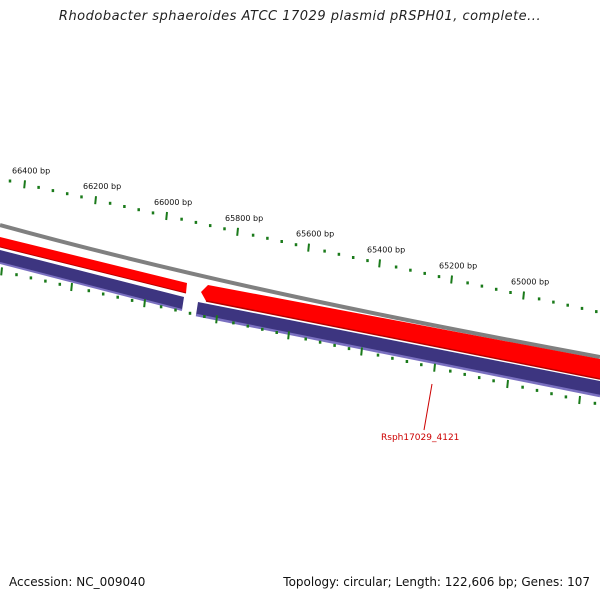 This screenshot has height=600, width=600. What do you see at coordinates (102, 186) in the screenshot?
I see `ruler-label: 66200 bp` at bounding box center [102, 186].